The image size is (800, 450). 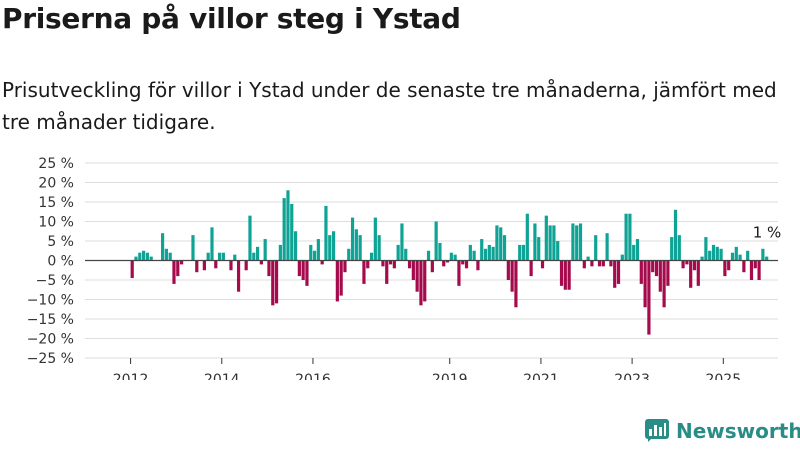 I want to click on newsworthy-logo-icon, so click(x=657, y=430).